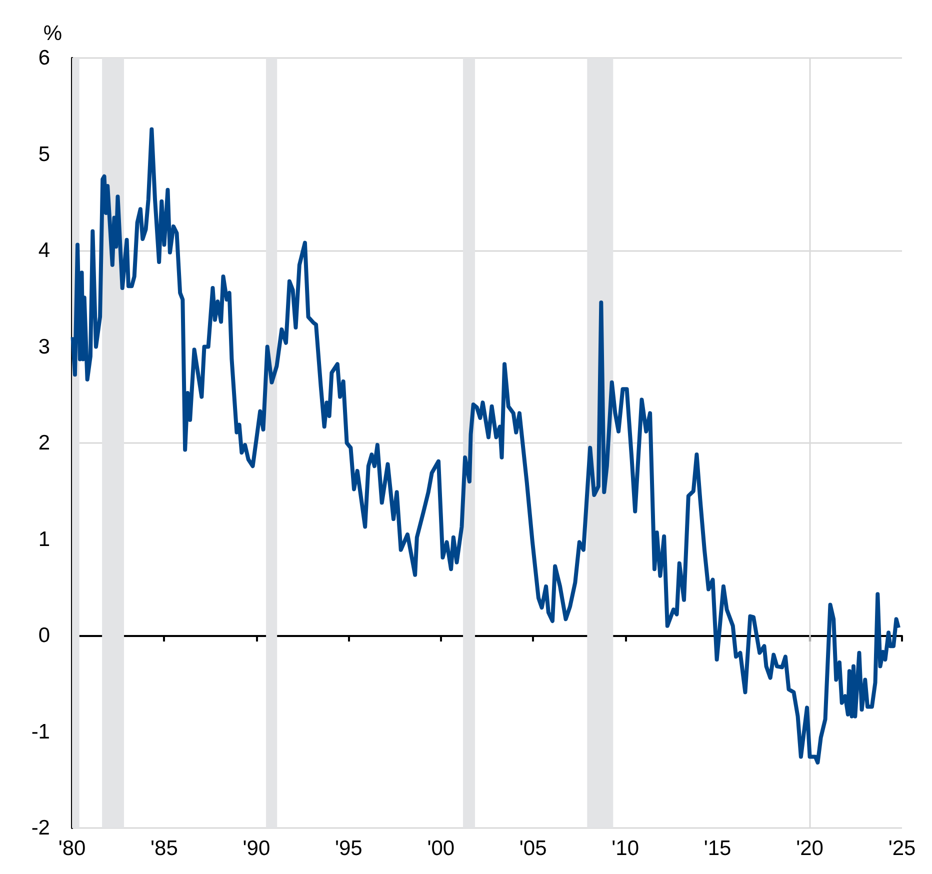 This screenshot has height=874, width=932. What do you see at coordinates (348, 848) in the screenshot?
I see `x-tick-label: '95` at bounding box center [348, 848].